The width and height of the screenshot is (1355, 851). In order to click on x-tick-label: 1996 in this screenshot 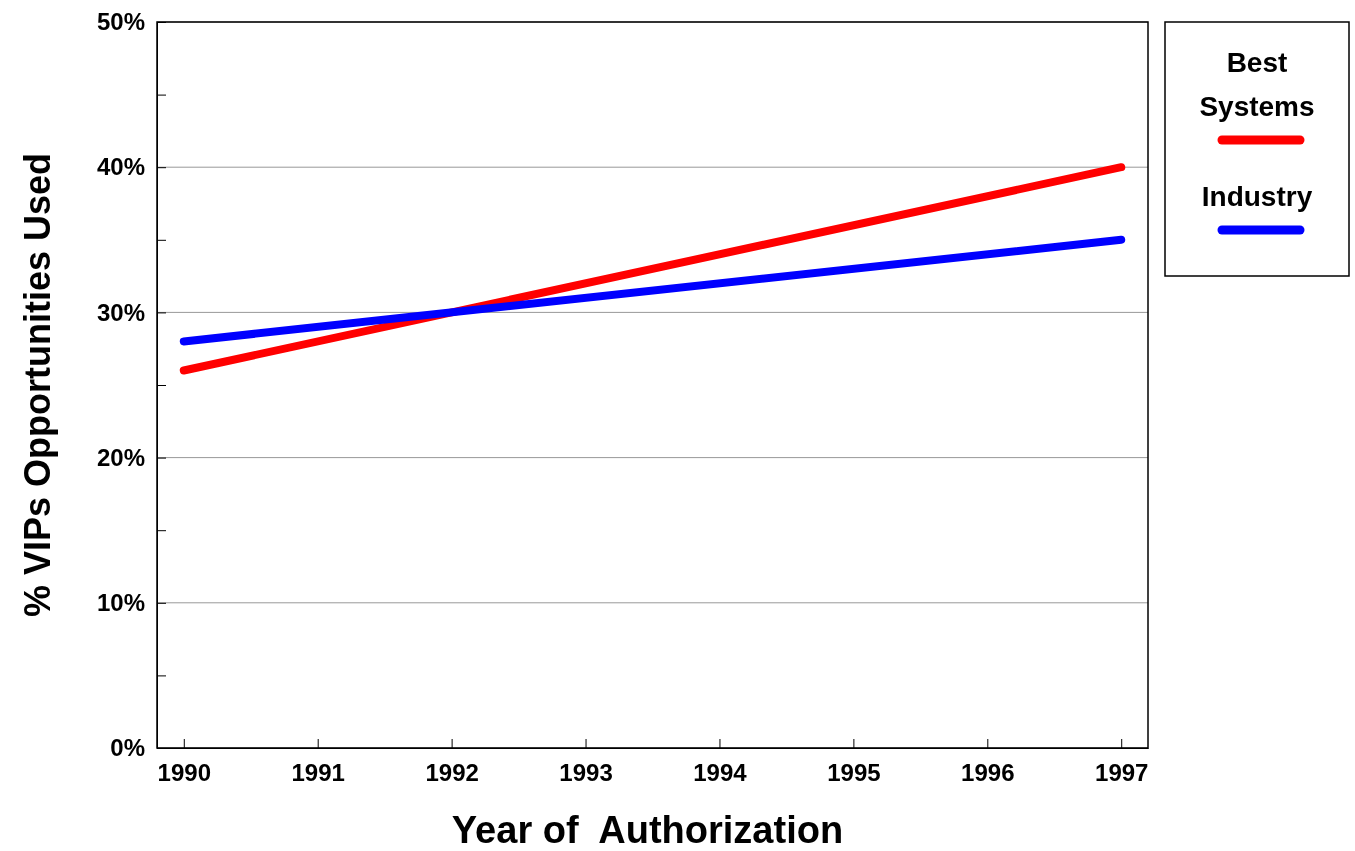, I will do `click(988, 773)`.